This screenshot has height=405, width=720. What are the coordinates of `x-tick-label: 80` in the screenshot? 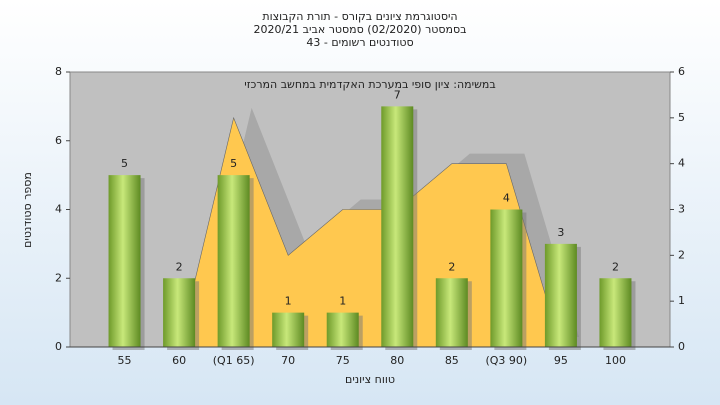 It's located at (397, 360).